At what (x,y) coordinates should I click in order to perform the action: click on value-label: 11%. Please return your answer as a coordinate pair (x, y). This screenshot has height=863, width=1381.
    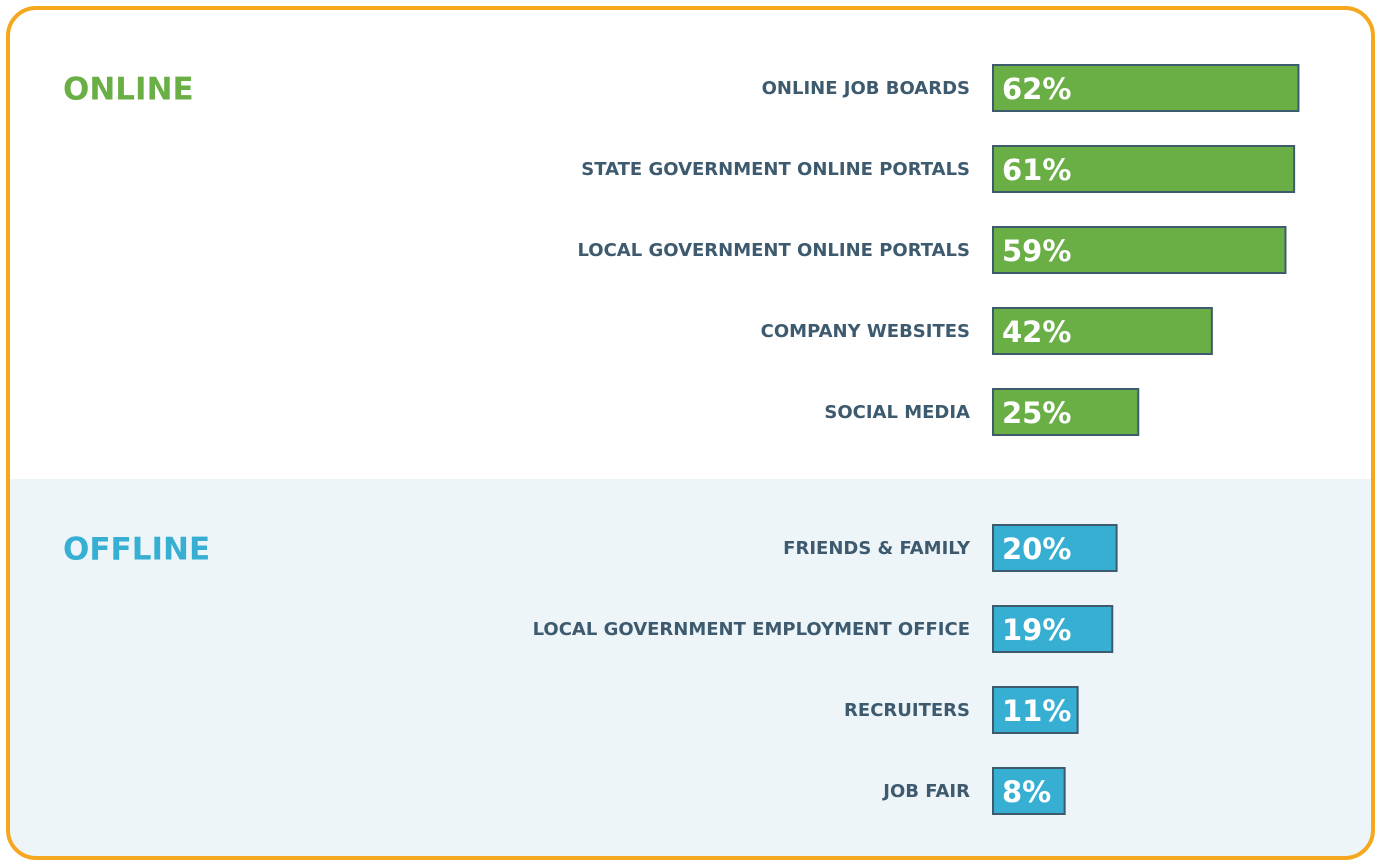
    Looking at the image, I should click on (1036, 711).